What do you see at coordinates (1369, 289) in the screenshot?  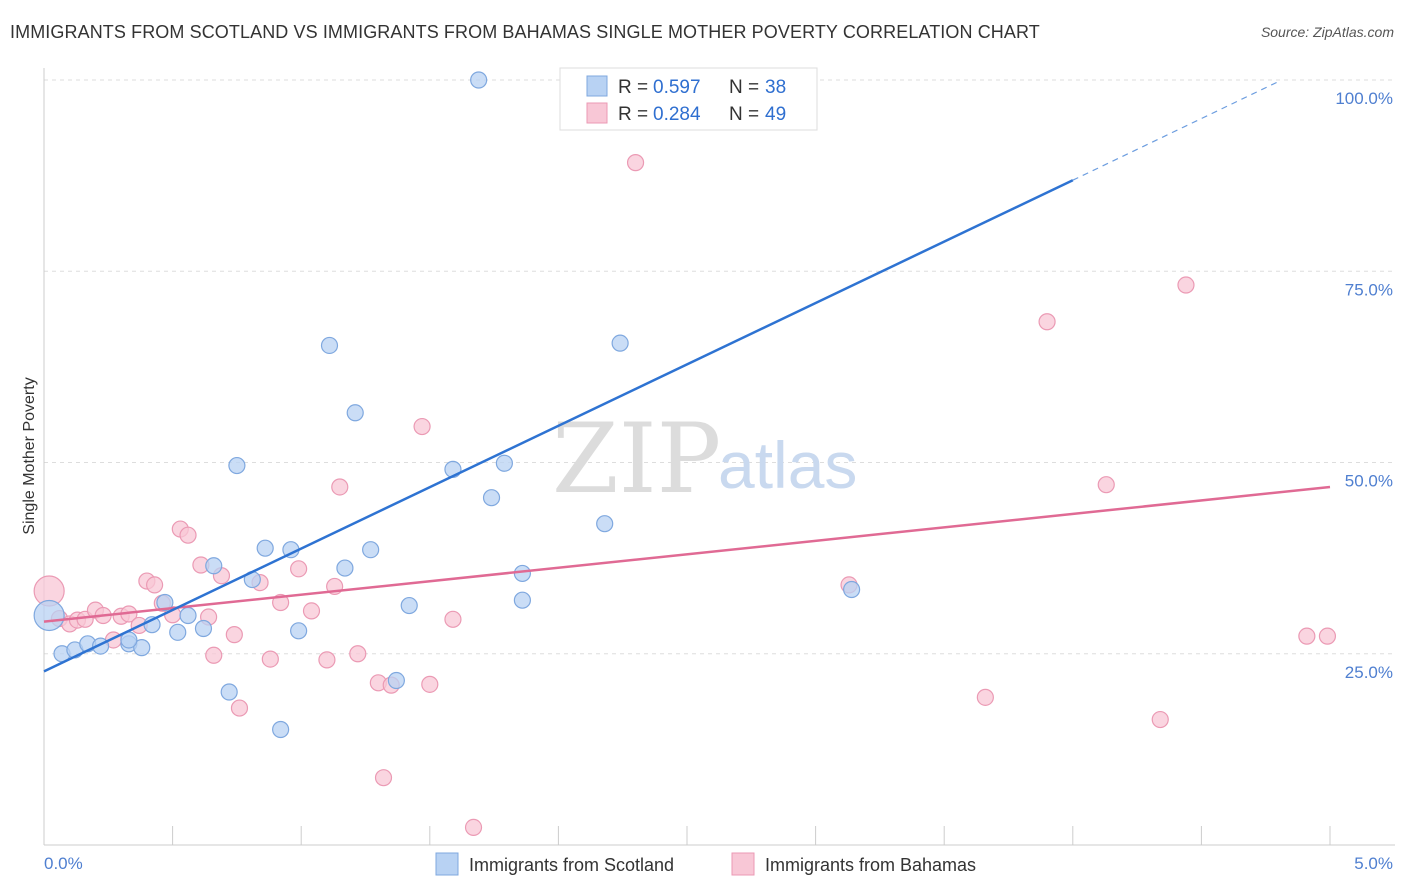 I see `y-tick-label: 75.0%` at bounding box center [1369, 289].